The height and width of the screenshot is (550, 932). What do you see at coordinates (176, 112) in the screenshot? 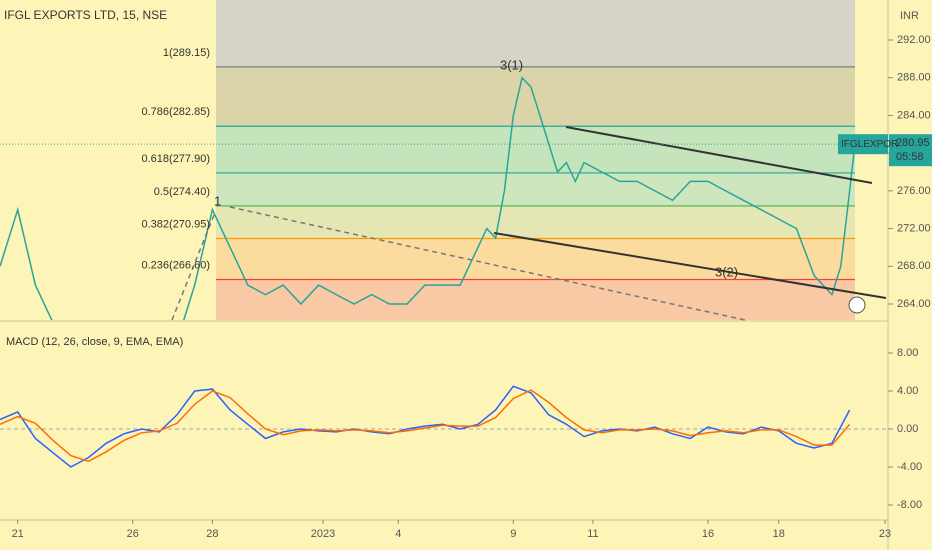
I see `fib-label: 0.786(282.85)` at bounding box center [176, 112].